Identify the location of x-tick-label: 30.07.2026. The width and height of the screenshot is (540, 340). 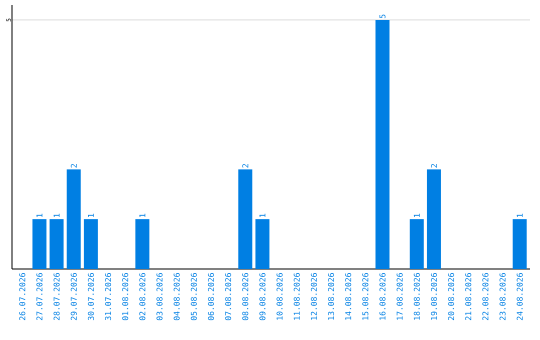
(91, 296).